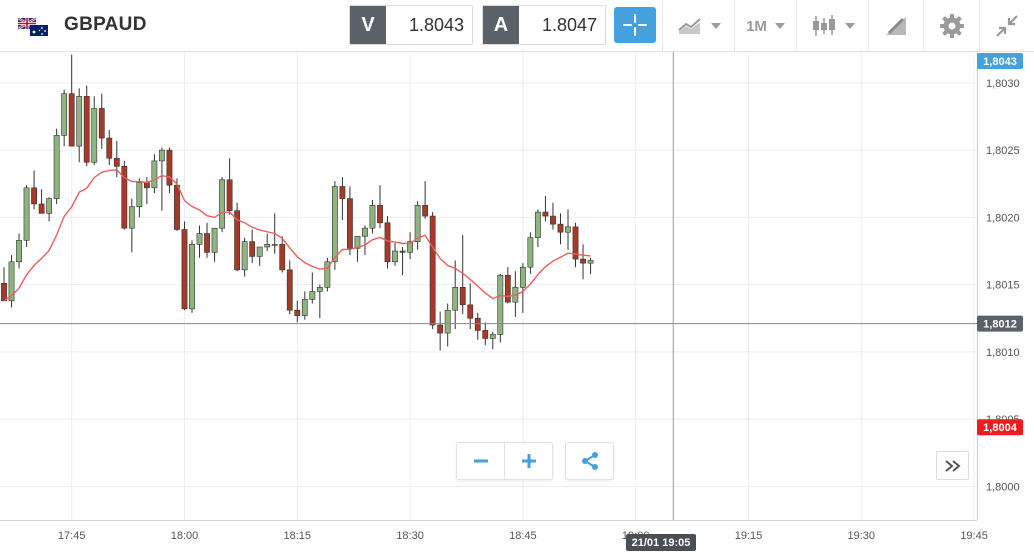  I want to click on chart-toolbar: GBPAUD V 1.8043 A 1.8047 1M, so click(517, 26).